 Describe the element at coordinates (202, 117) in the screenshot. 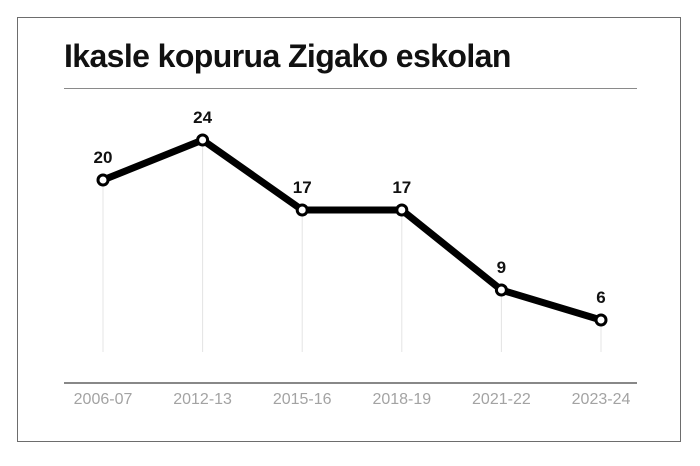

I see `data-label: 24` at that location.